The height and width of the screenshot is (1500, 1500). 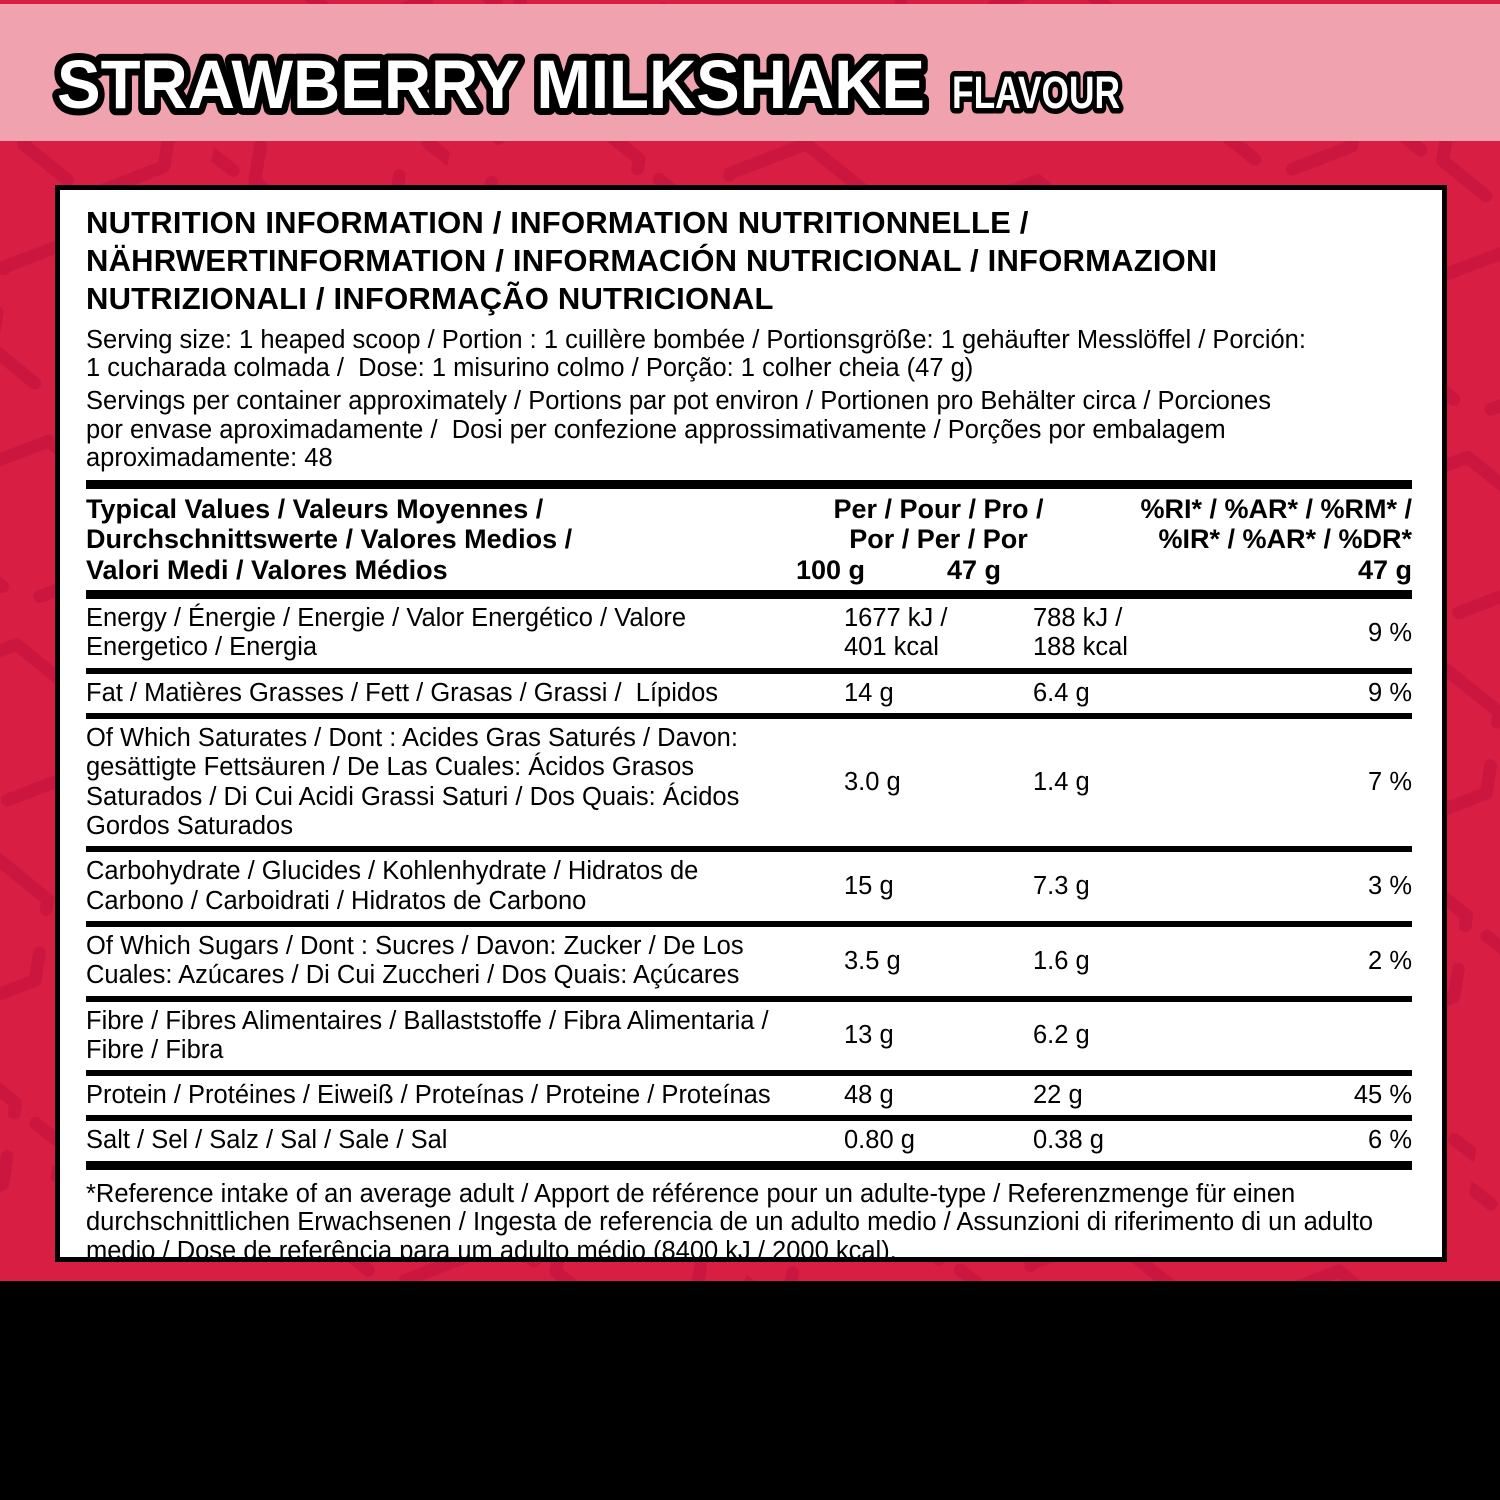 What do you see at coordinates (938, 508) in the screenshot?
I see `table-header-per-line1: Per / Pour / Pro /` at bounding box center [938, 508].